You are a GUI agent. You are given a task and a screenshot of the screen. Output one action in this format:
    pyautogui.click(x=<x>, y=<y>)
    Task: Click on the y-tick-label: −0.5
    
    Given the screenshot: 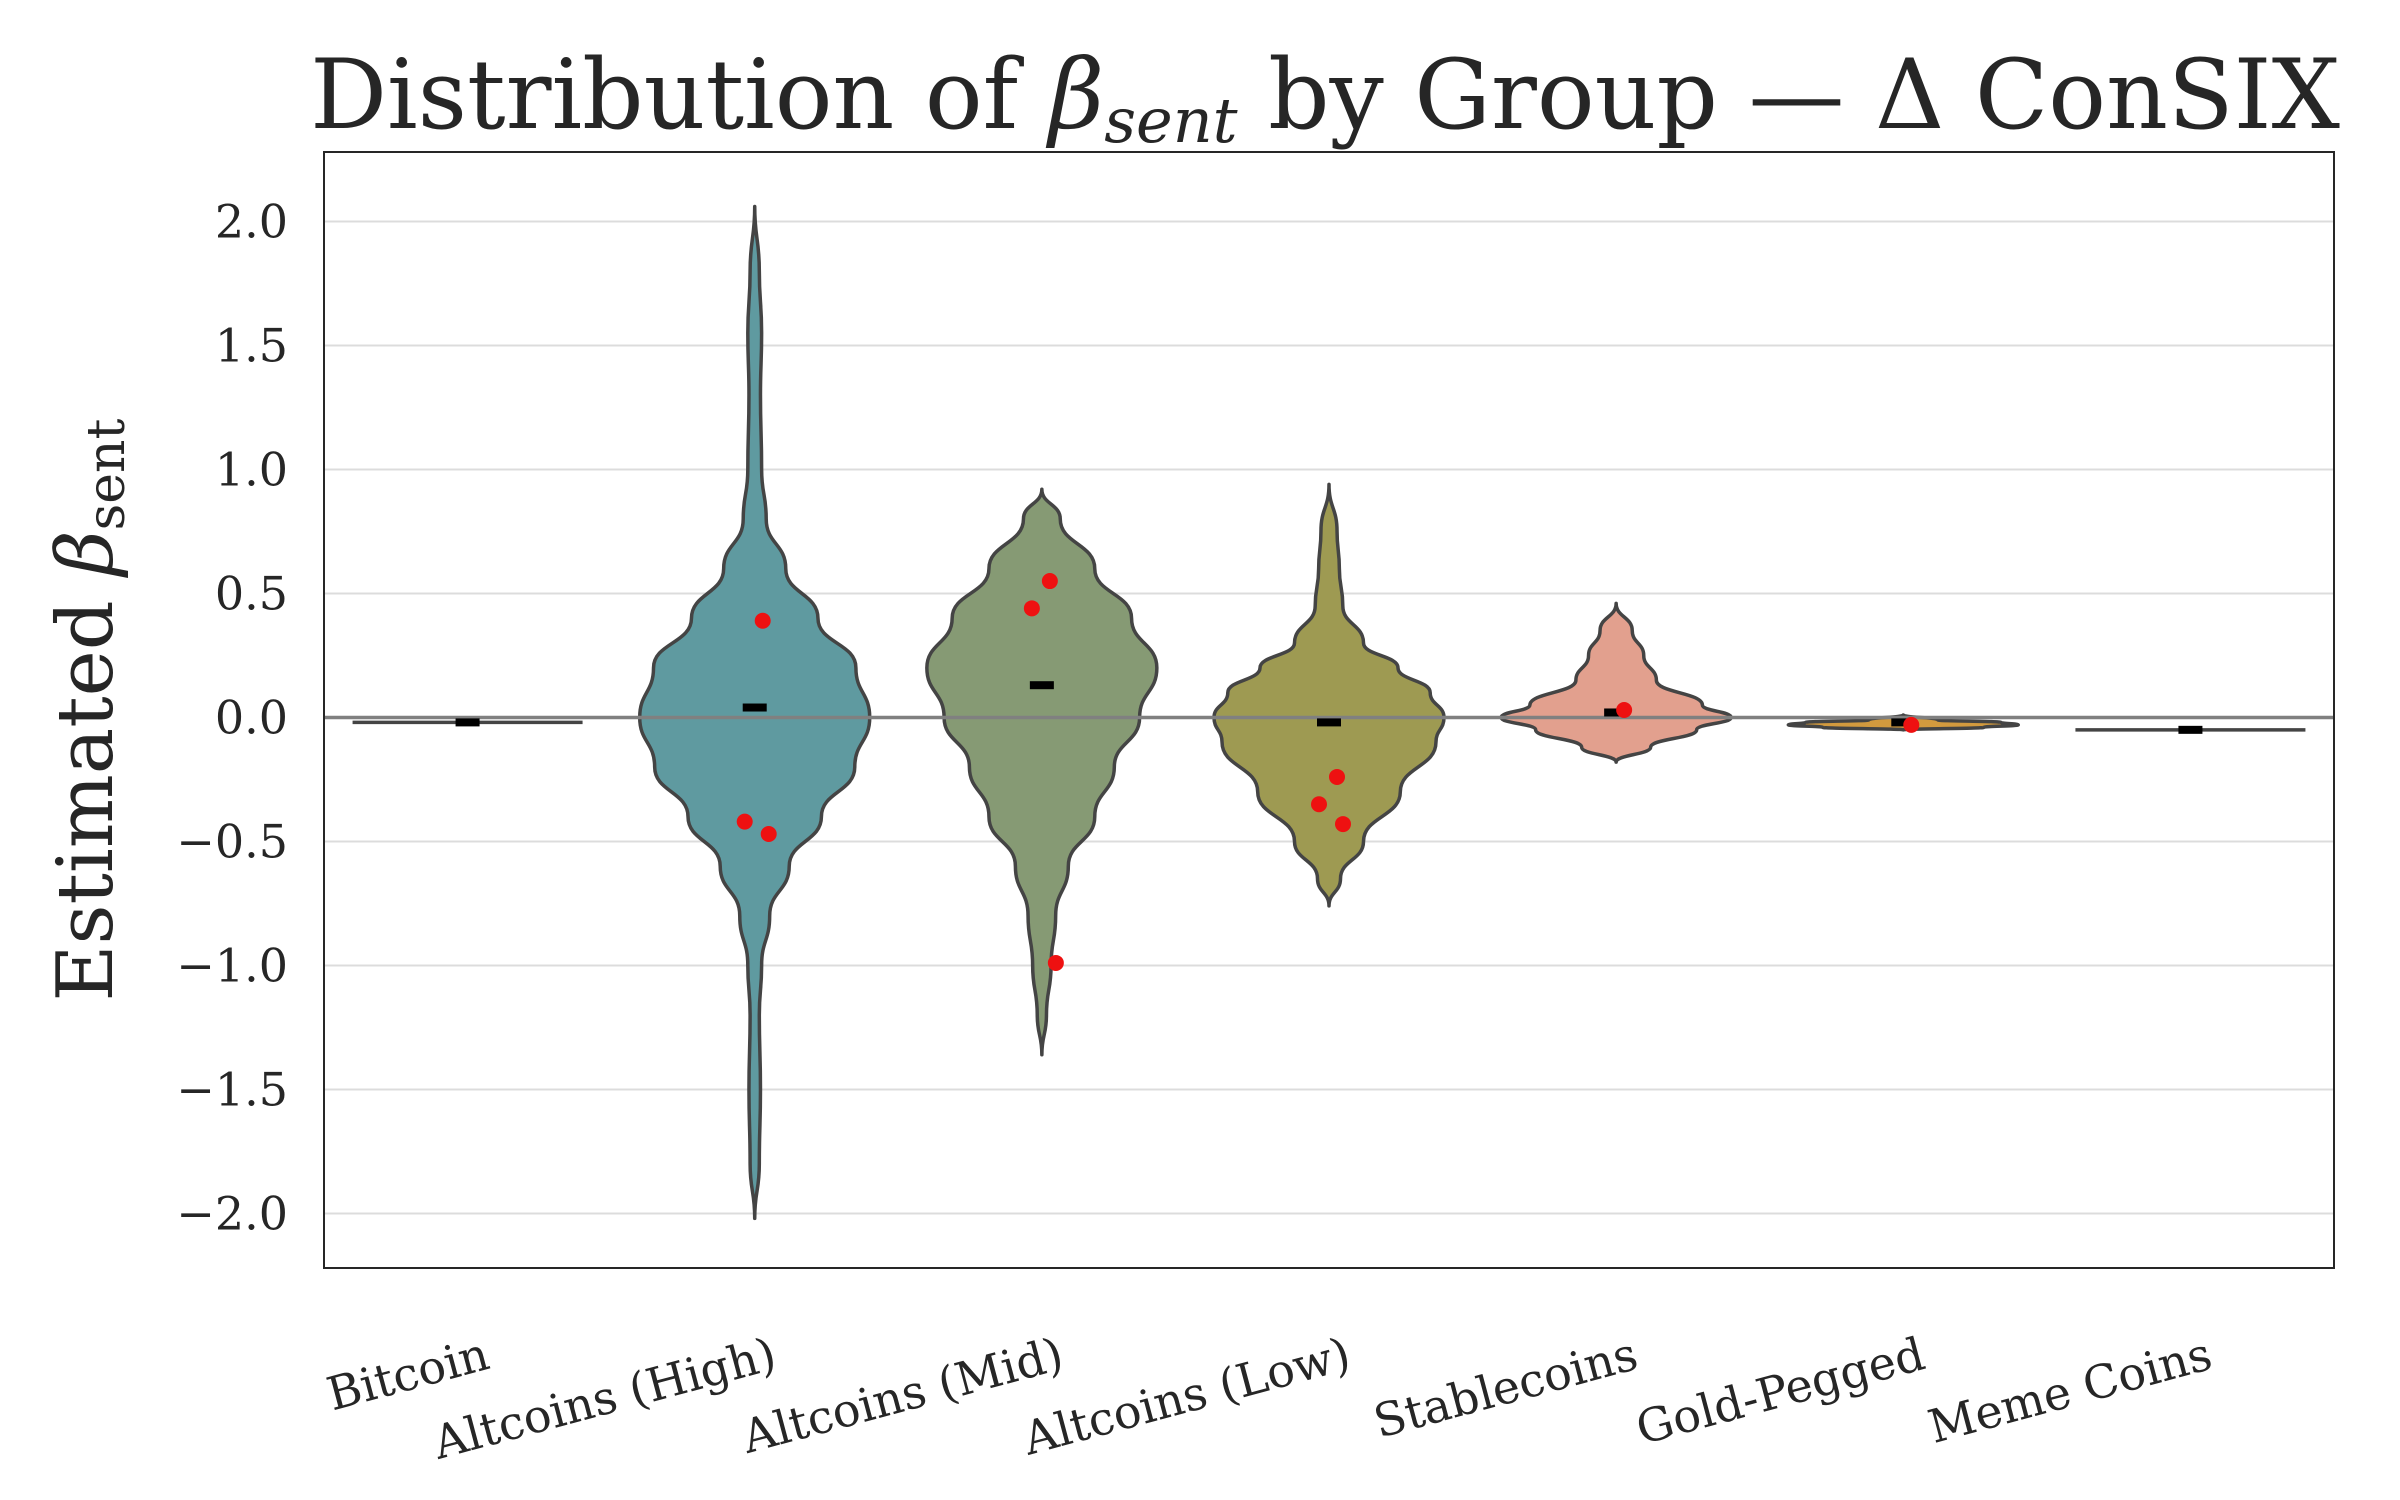 What is the action you would take?
    pyautogui.click(x=232, y=841)
    